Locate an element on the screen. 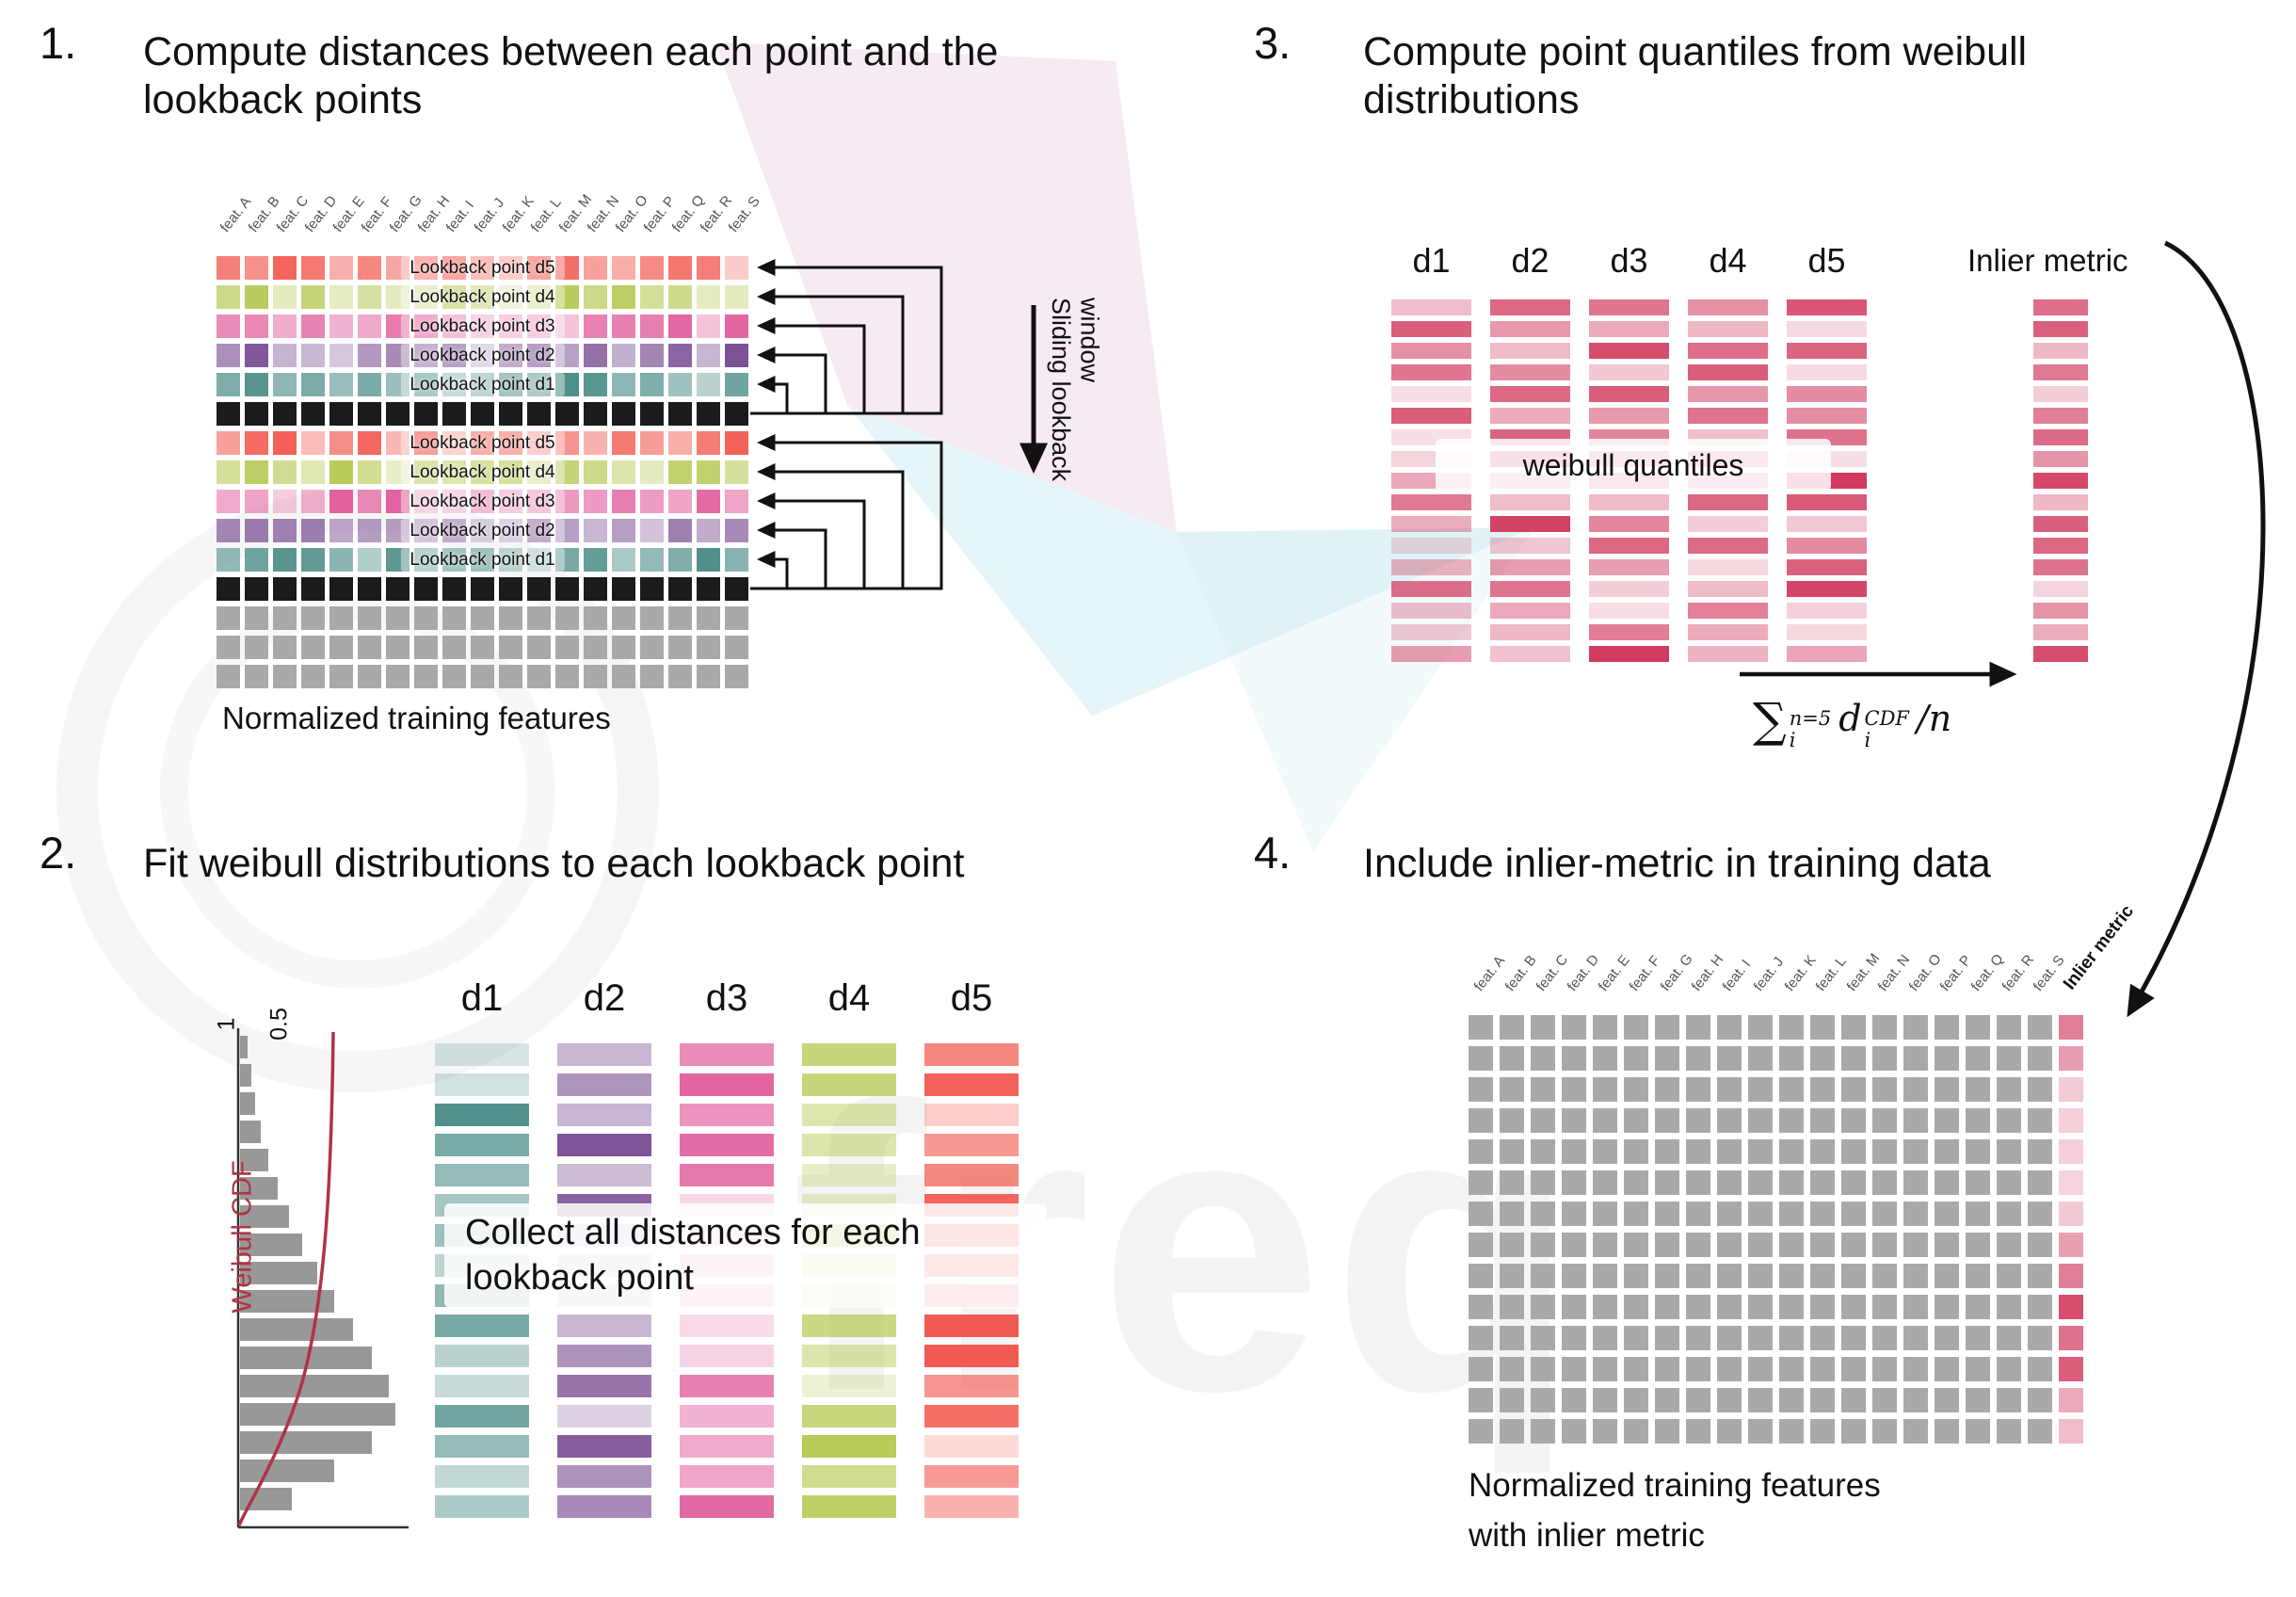 The height and width of the screenshot is (1597, 2296). term-subscript: i is located at coordinates (1868, 740).